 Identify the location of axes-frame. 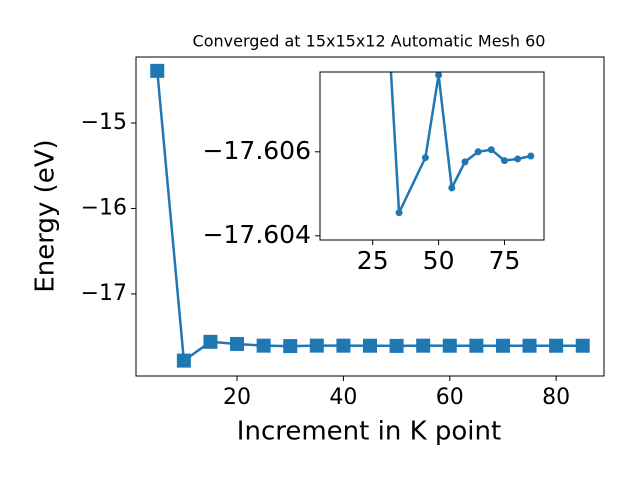
(432, 156).